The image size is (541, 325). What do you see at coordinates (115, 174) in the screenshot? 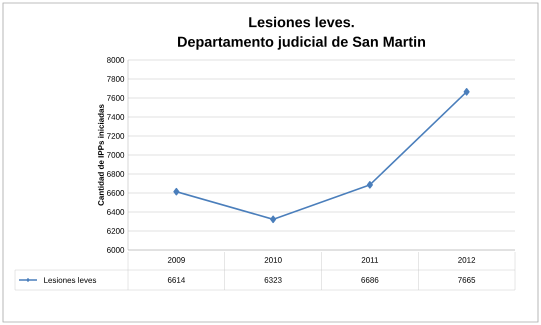
I see `y-tick-label: 6800` at bounding box center [115, 174].